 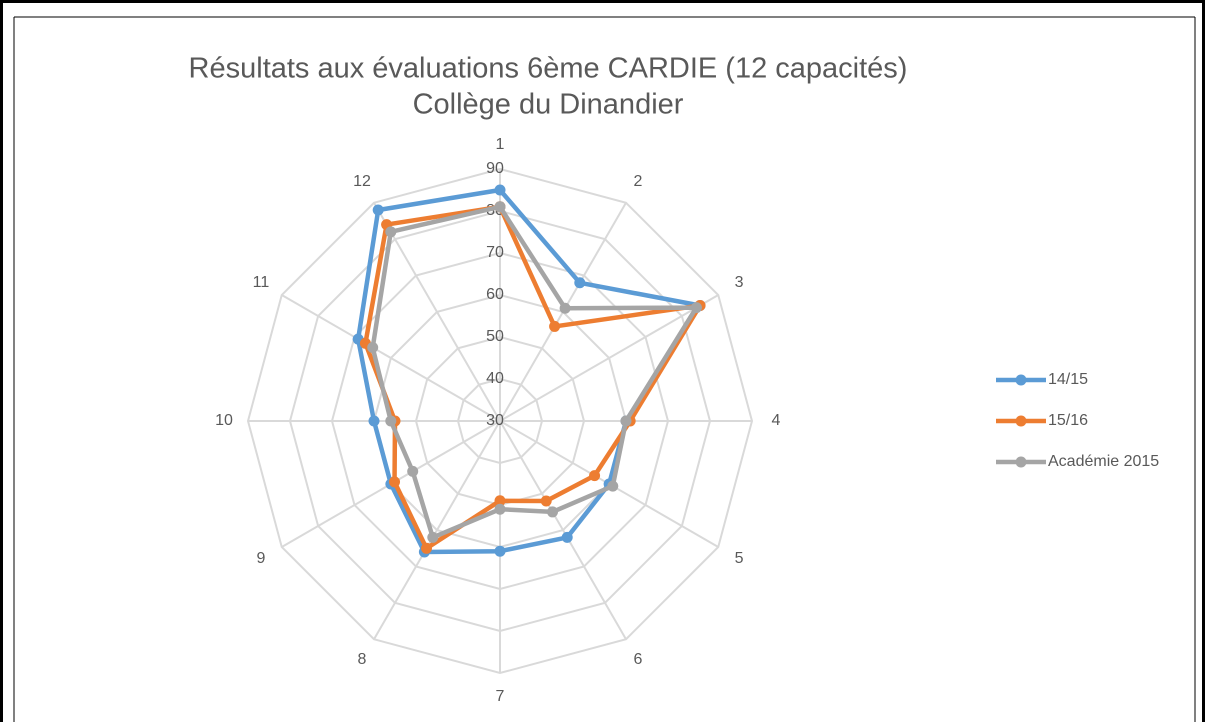 What do you see at coordinates (548, 105) in the screenshot?
I see `chart-title: Collège du Dinandier` at bounding box center [548, 105].